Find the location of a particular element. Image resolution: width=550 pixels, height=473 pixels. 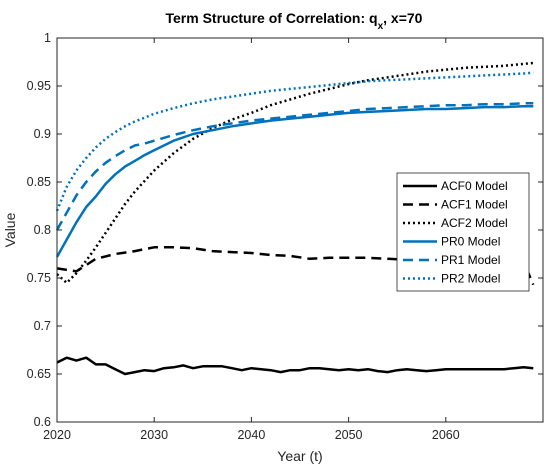

y-tick-label: 0.7 is located at coordinates (42, 326).